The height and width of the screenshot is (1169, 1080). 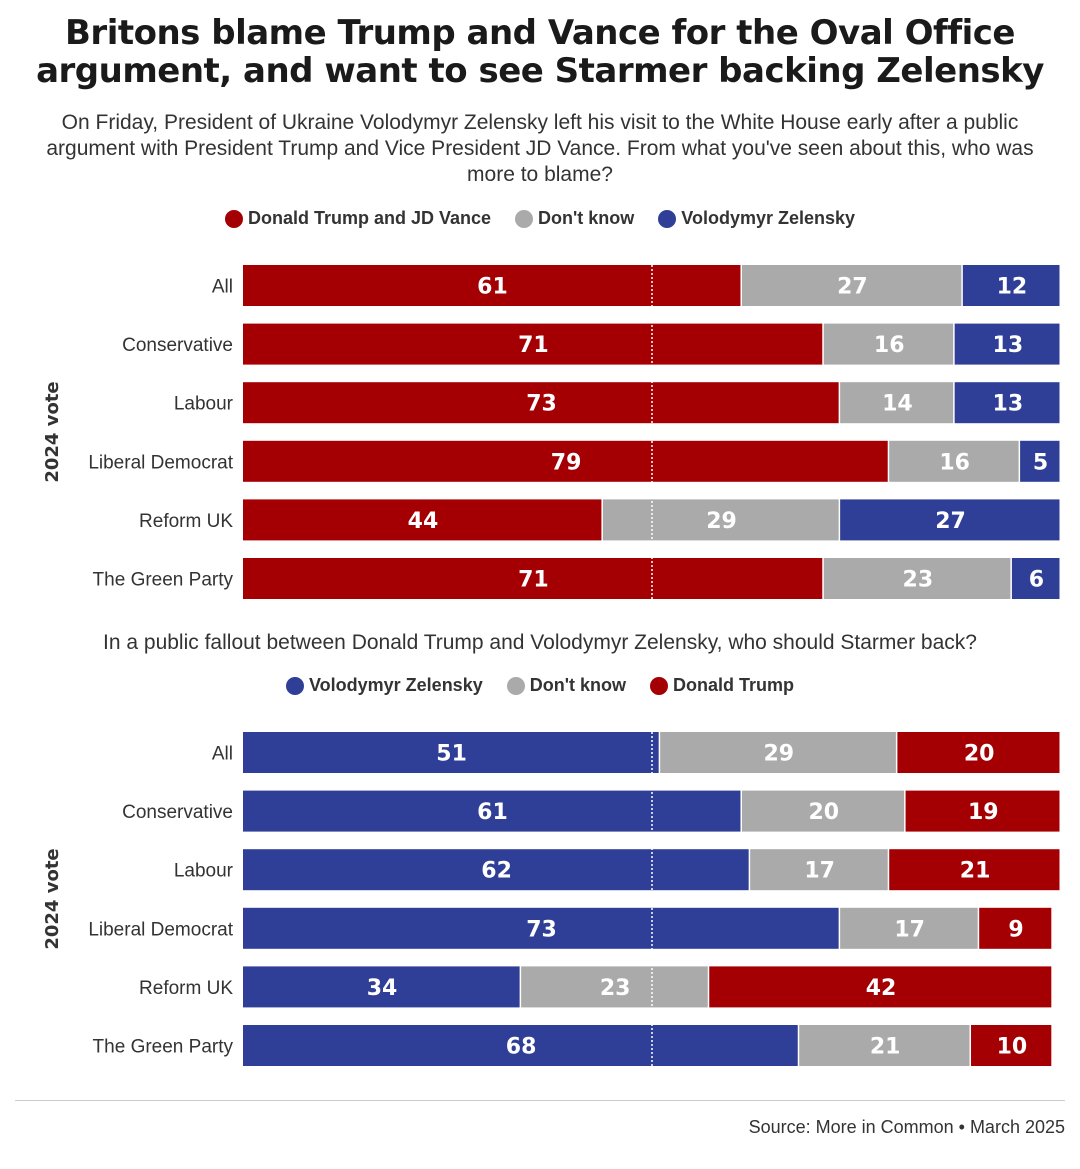 I want to click on legend-starmer: Volodymyr Zelensky Don't know Donald Trump, so click(x=540, y=685).